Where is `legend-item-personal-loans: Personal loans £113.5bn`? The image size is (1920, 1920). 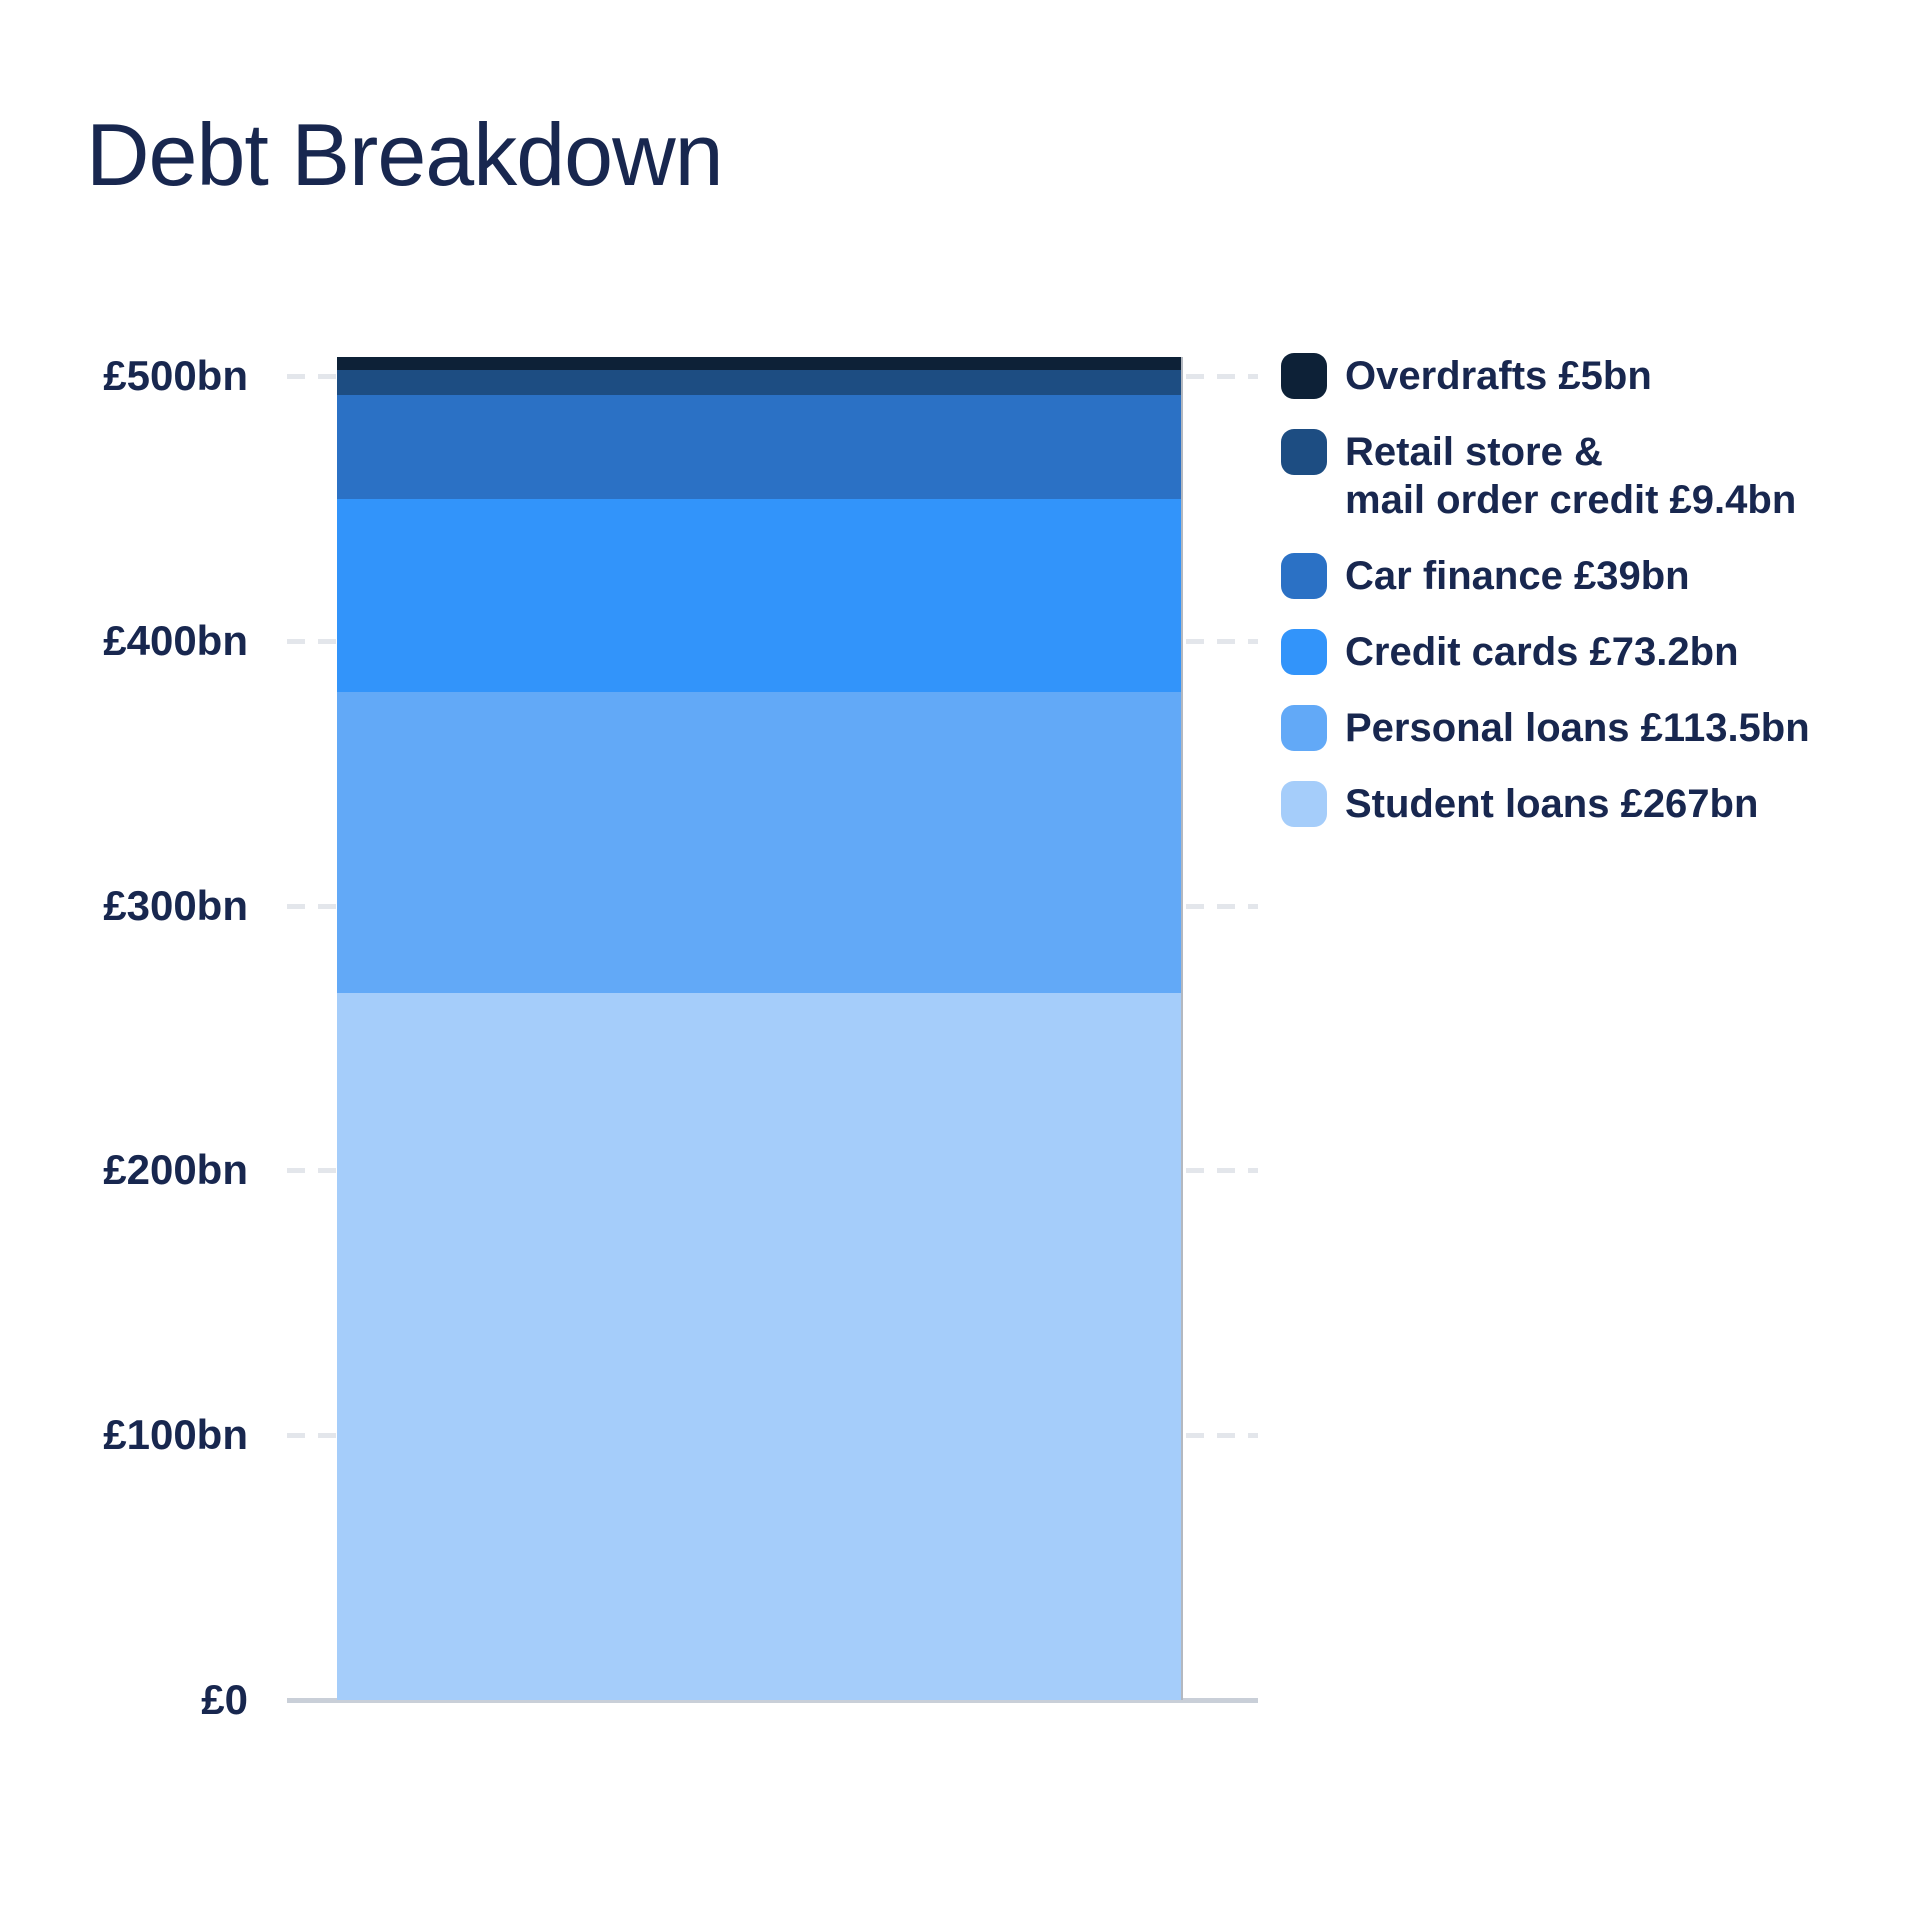 legend-item-personal-loans: Personal loans £113.5bn is located at coordinates (1545, 728).